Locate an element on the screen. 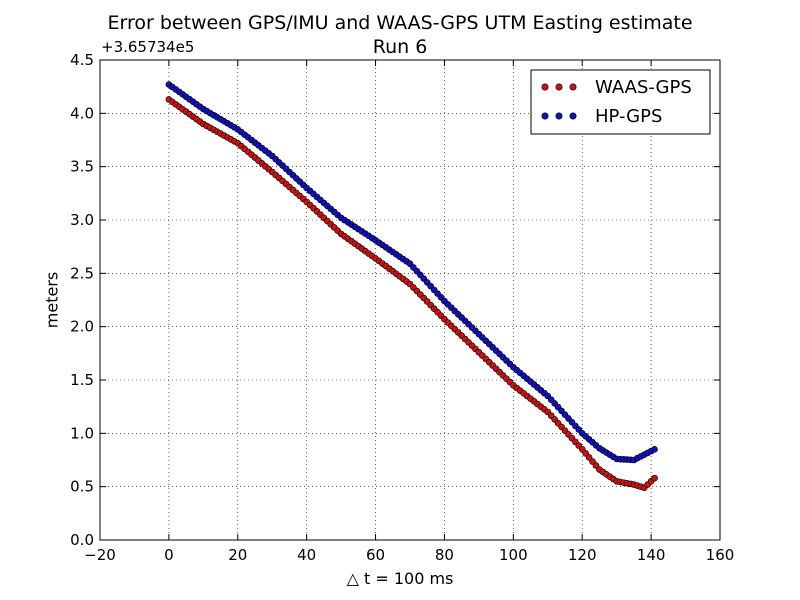  chart-subtitle: Run 6 is located at coordinates (400, 47).